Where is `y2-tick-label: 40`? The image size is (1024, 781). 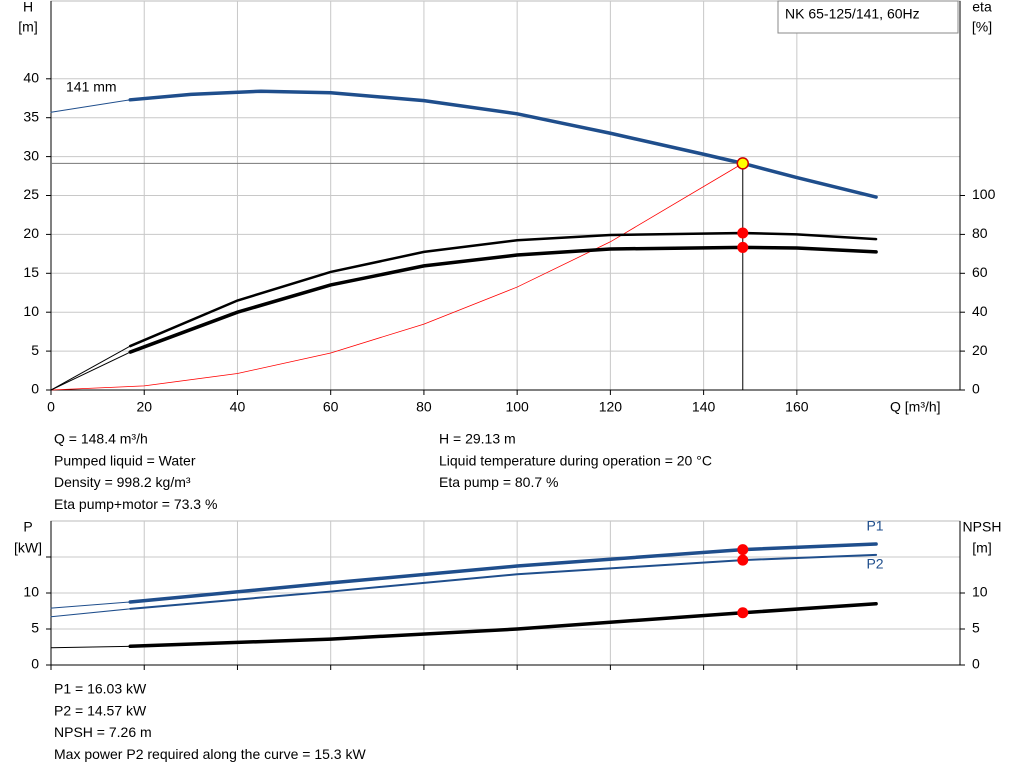 y2-tick-label: 40 is located at coordinates (980, 311).